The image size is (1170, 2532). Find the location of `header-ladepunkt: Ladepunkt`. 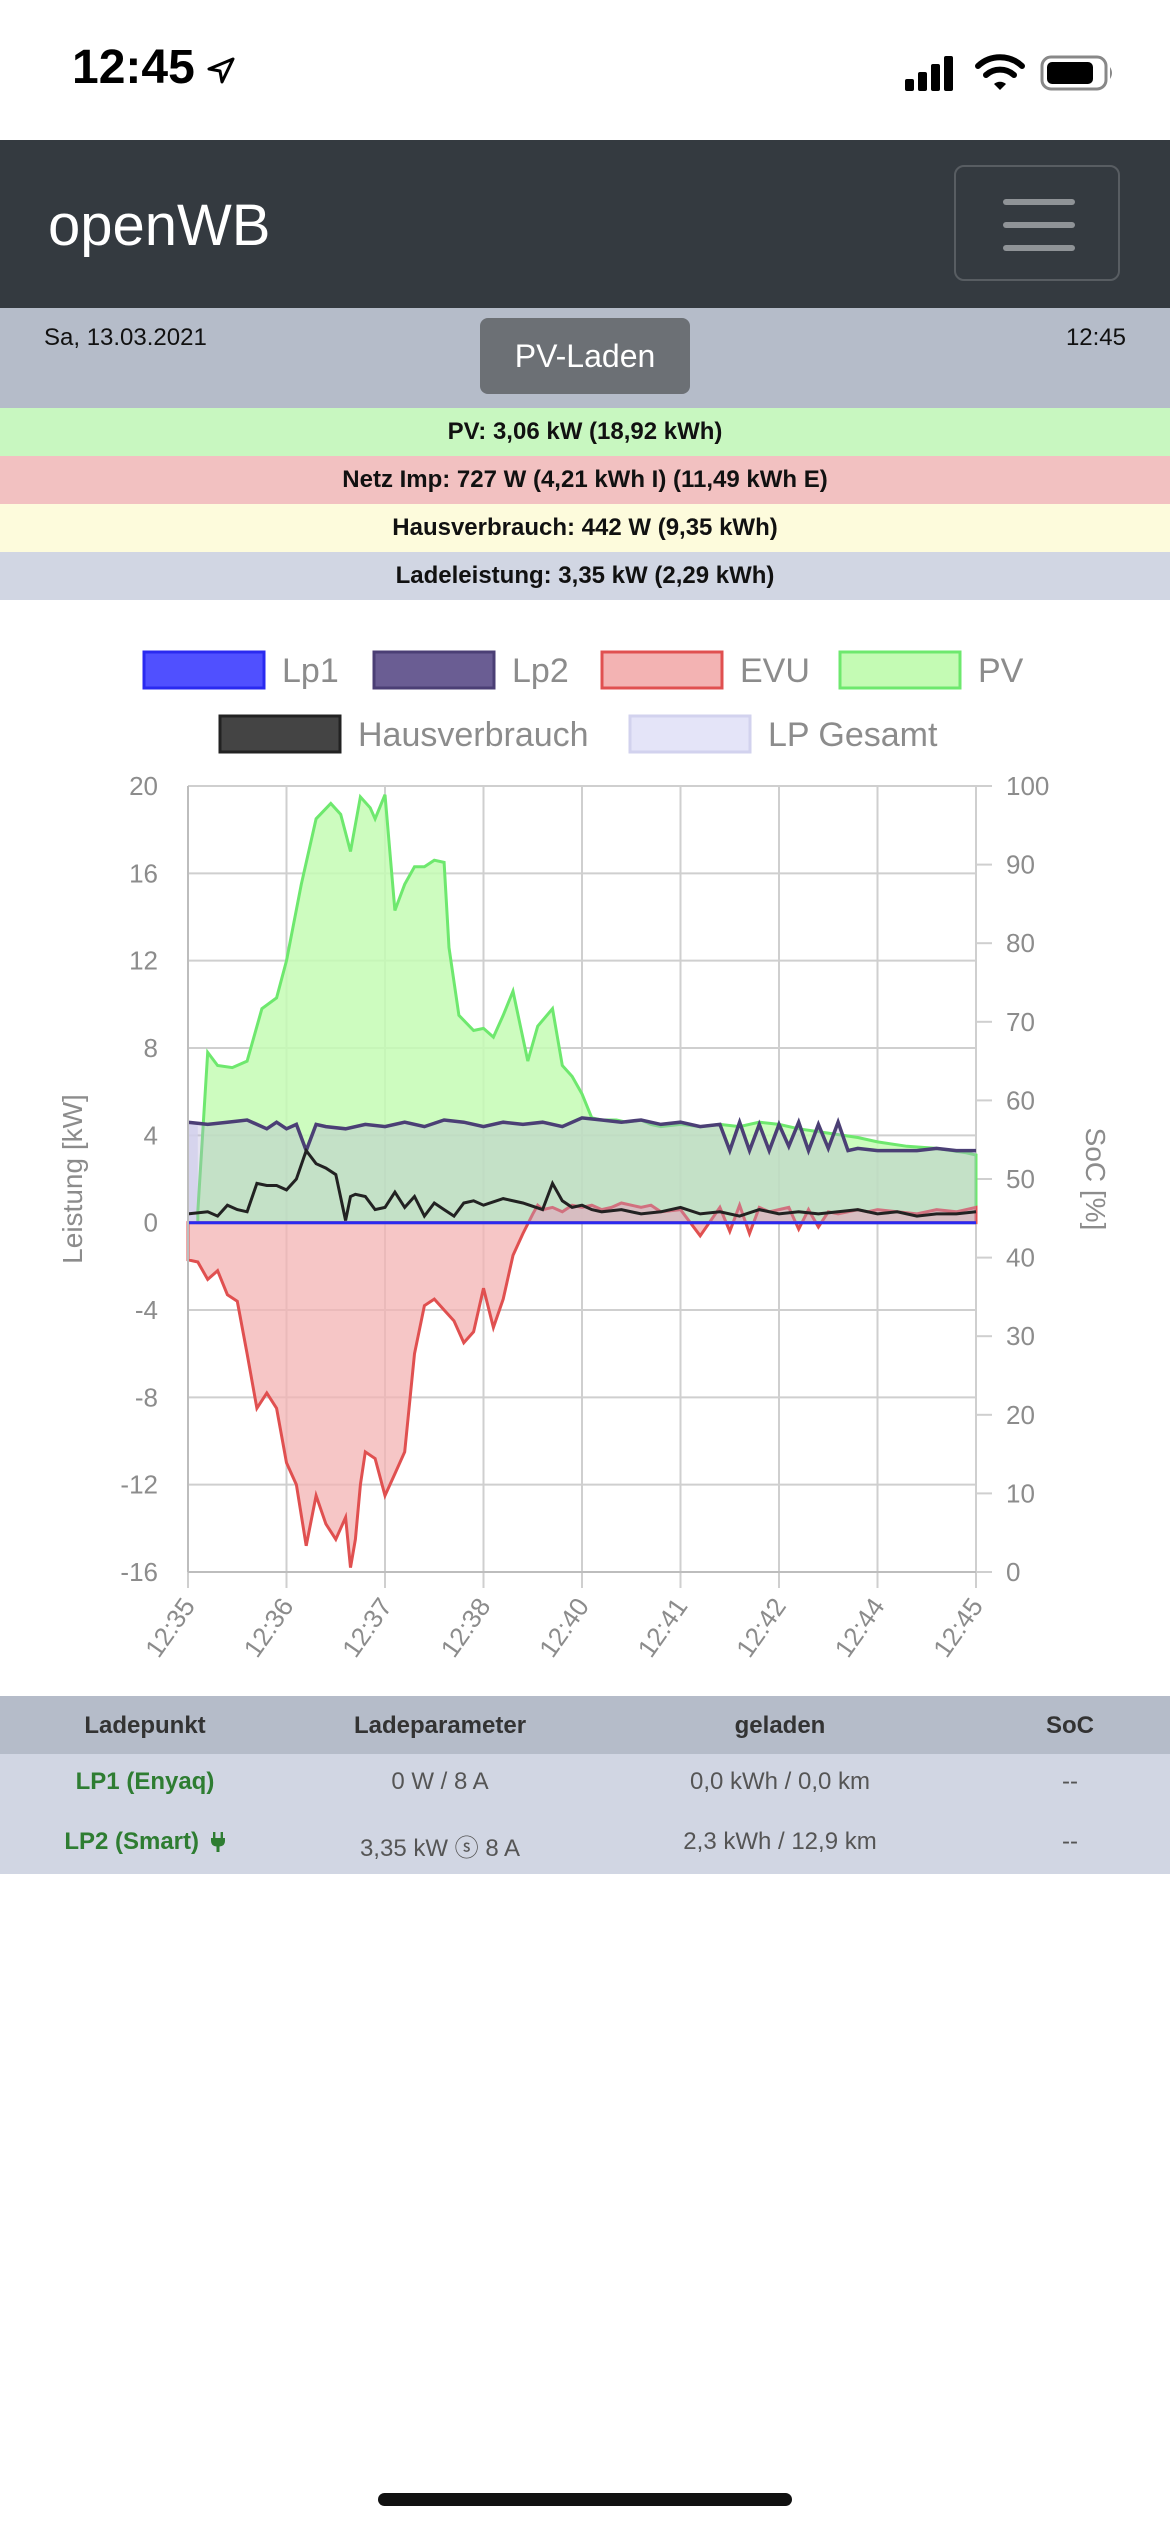

header-ladepunkt: Ladepunkt is located at coordinates (145, 1725).